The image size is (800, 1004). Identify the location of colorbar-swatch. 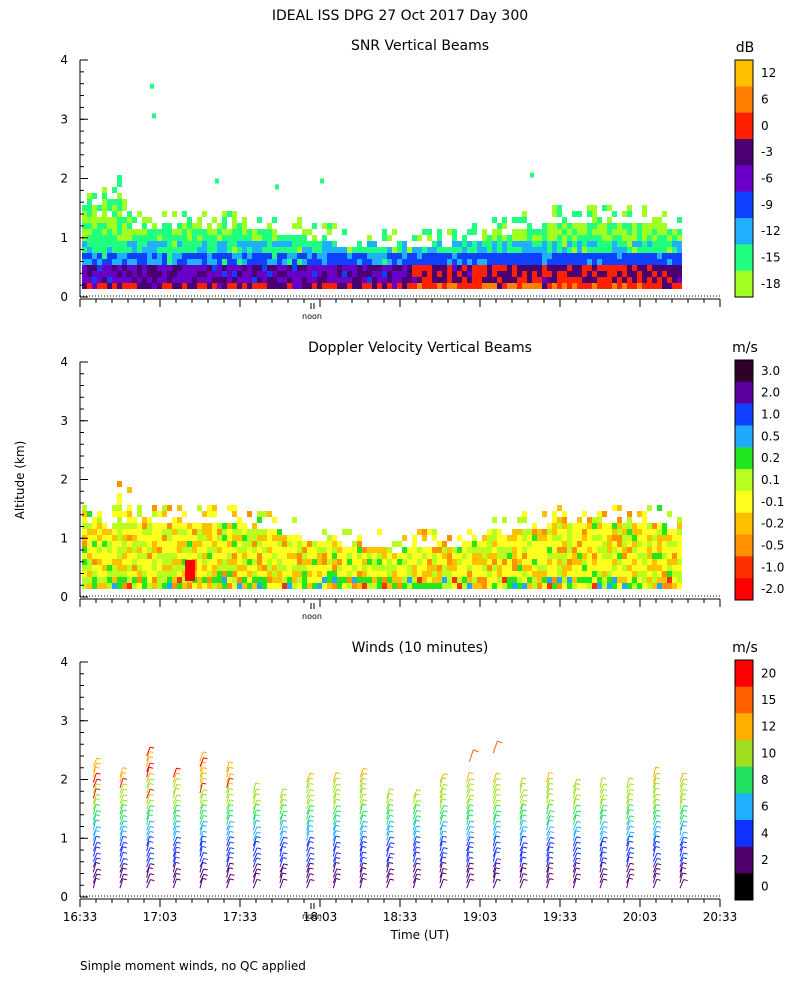
(744, 780).